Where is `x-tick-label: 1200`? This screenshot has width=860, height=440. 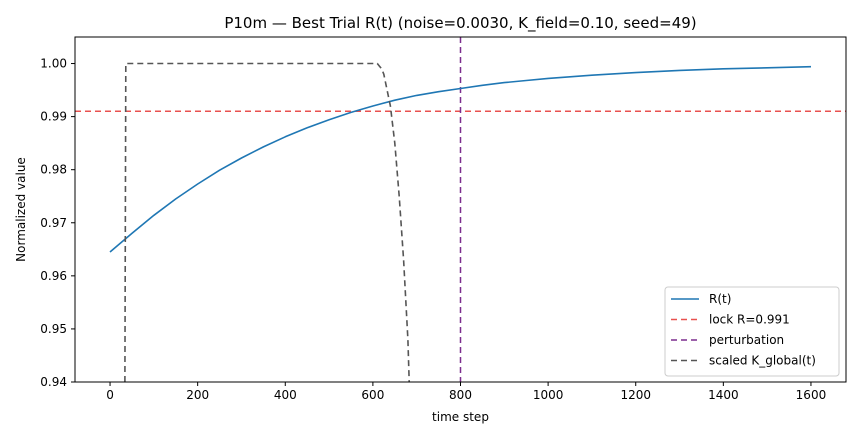 x-tick-label: 1200 is located at coordinates (635, 395).